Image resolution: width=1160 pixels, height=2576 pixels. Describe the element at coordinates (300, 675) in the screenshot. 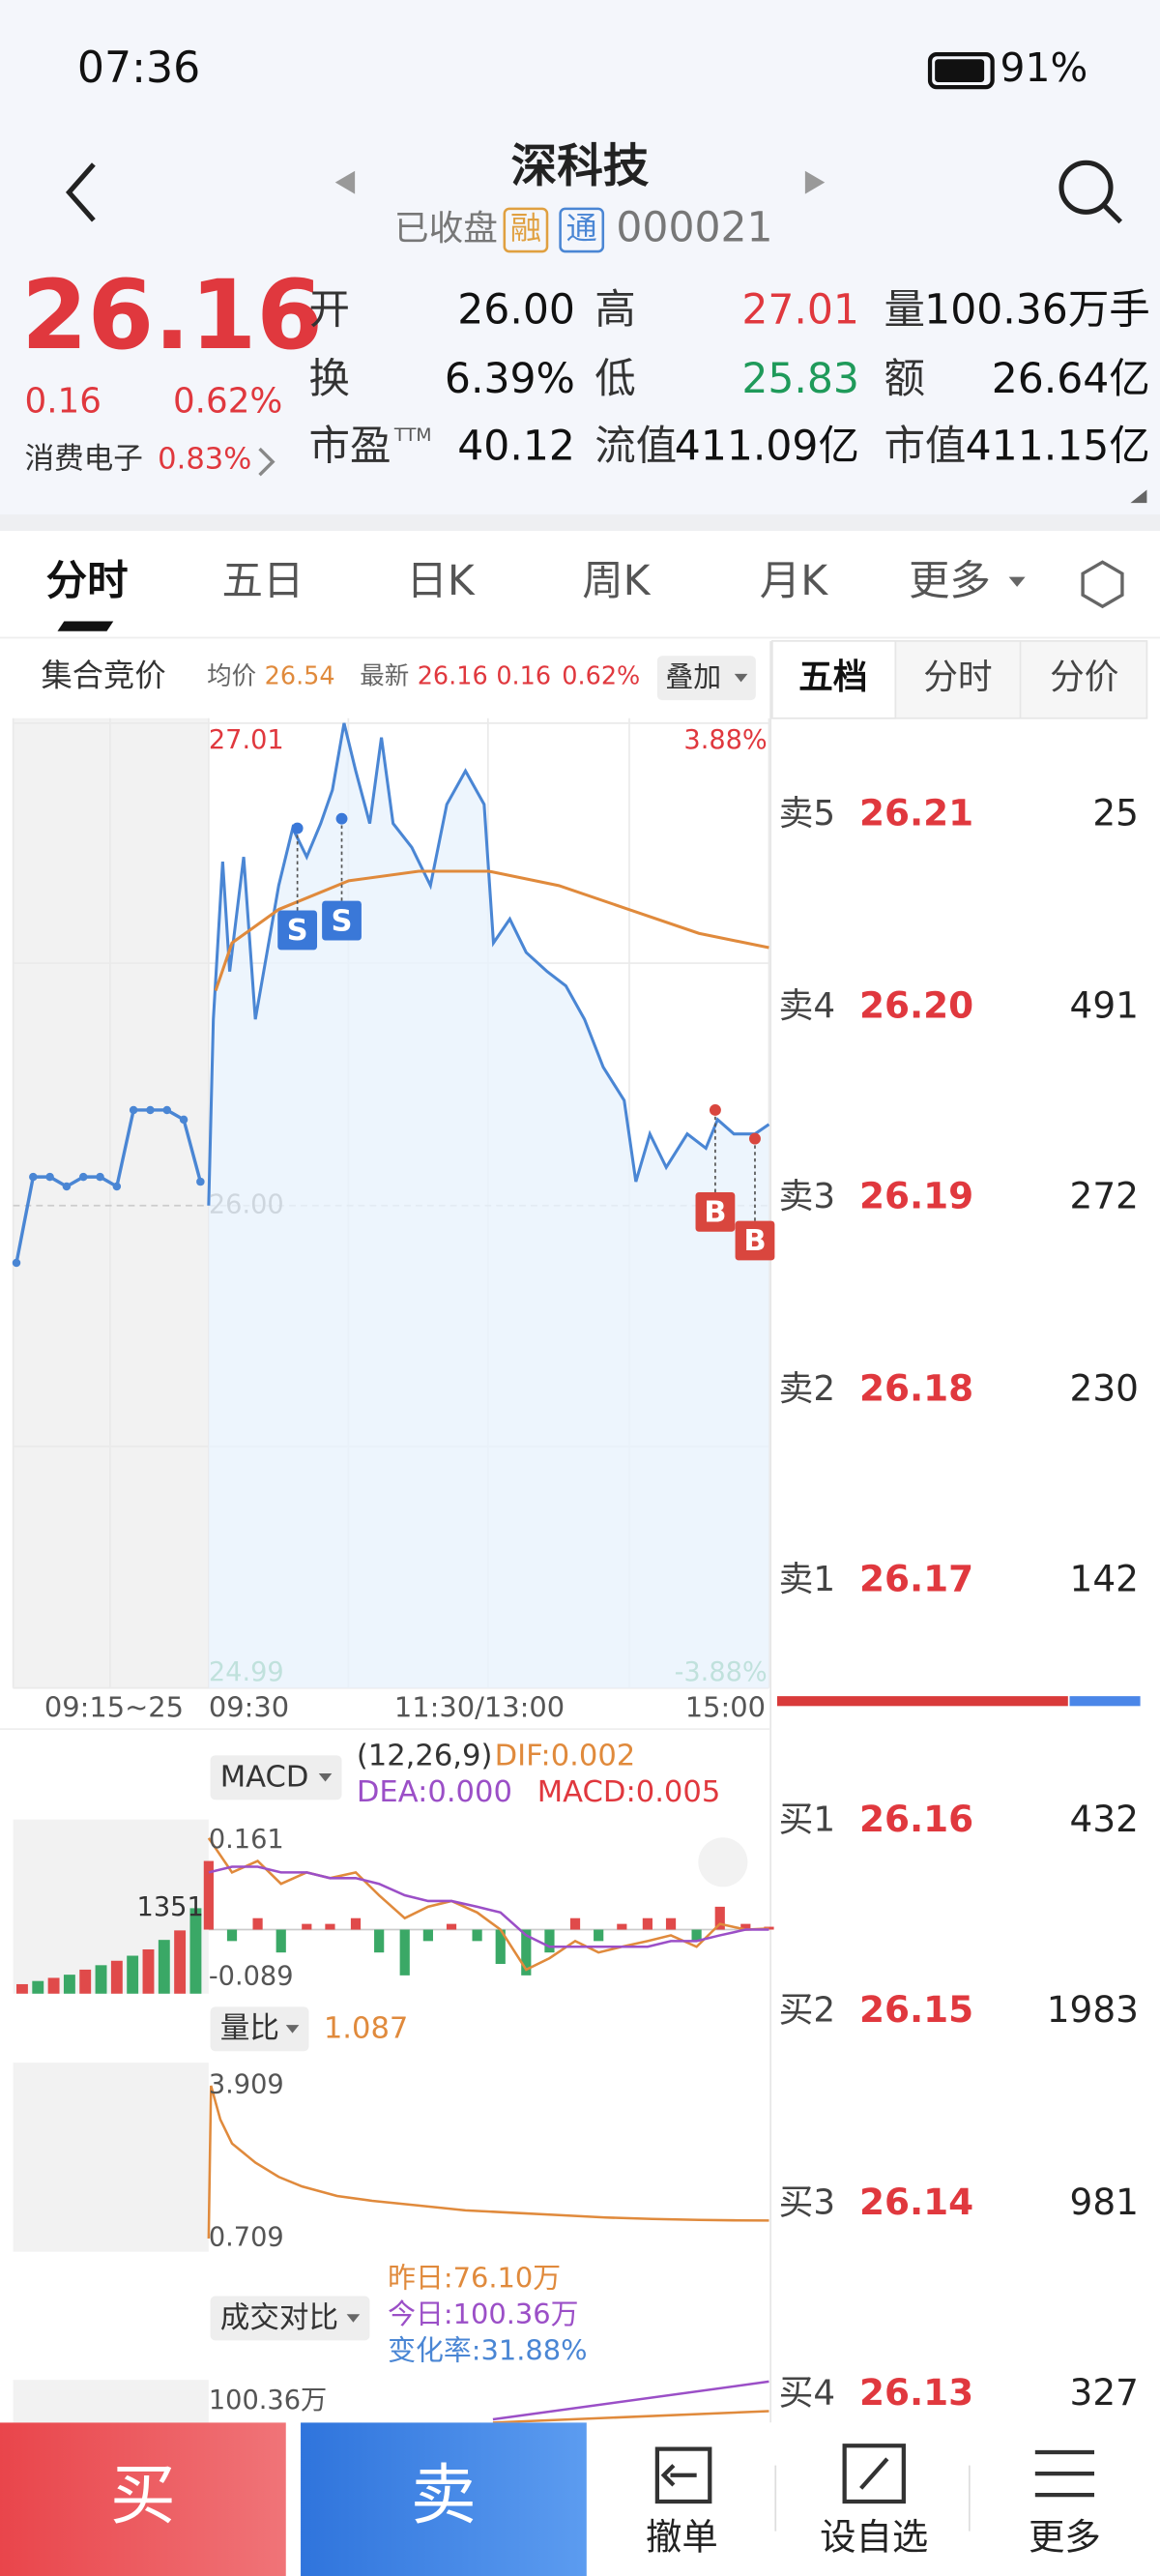

I see `avg-value: 26.54` at that location.